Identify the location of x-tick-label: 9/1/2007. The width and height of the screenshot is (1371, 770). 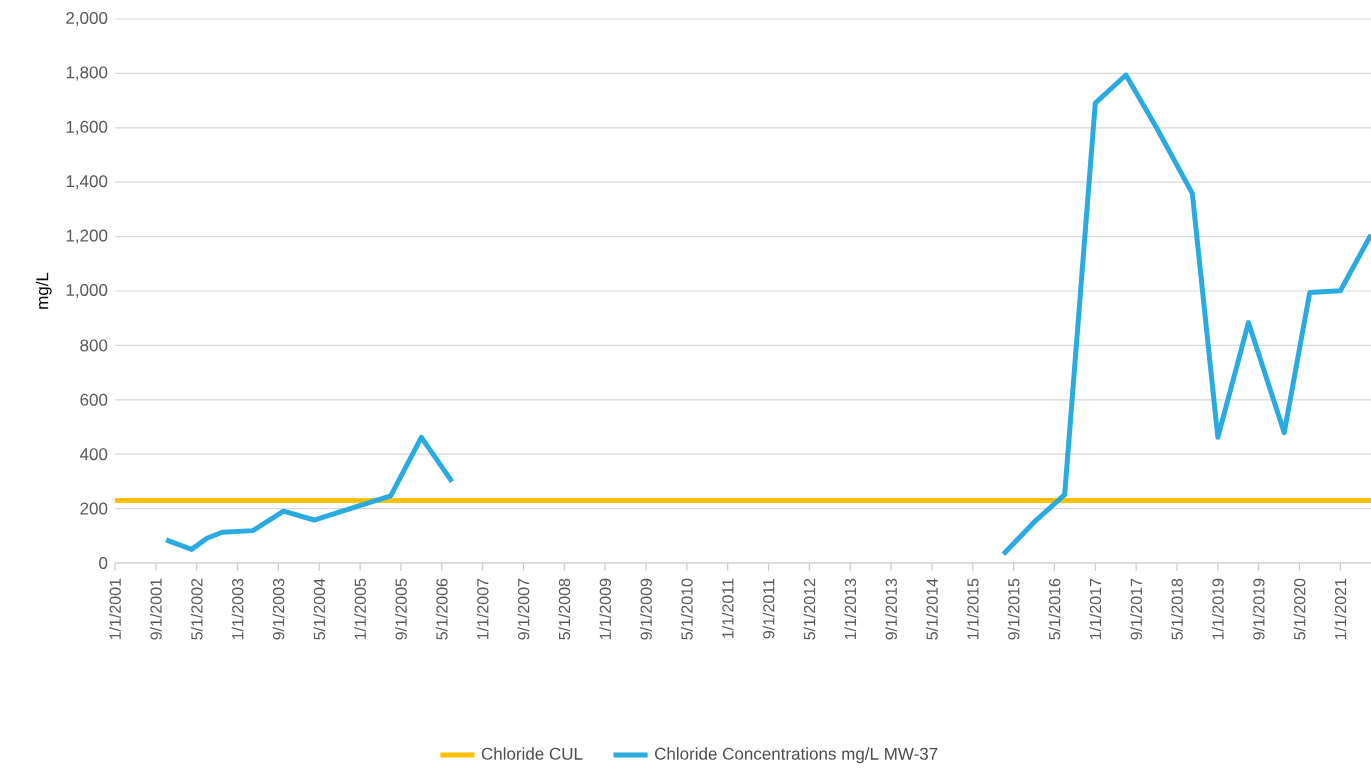
(523, 609).